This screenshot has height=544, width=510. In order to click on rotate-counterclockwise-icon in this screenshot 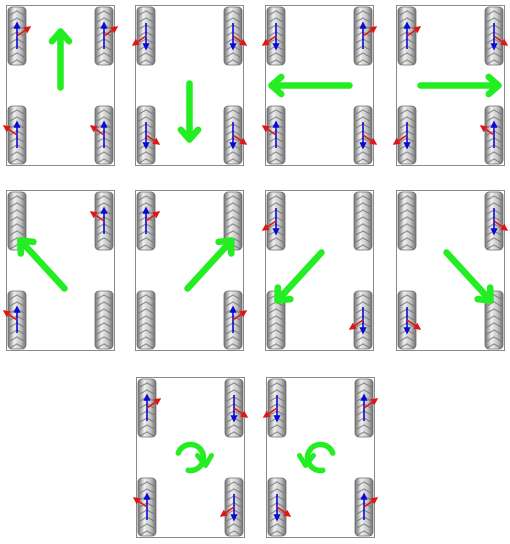, I will do `click(316, 457)`.